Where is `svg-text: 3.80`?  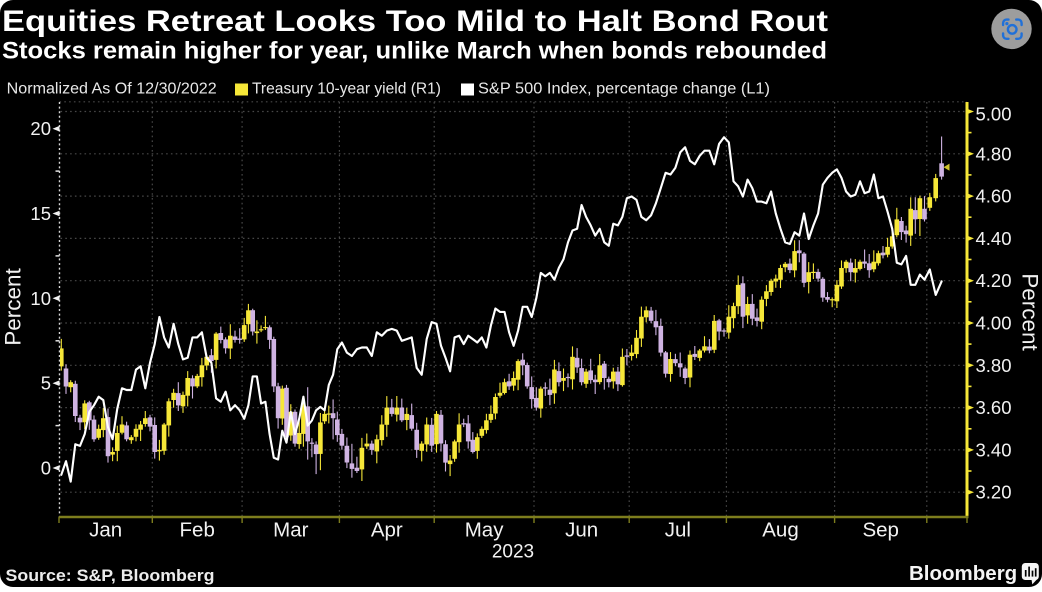
svg-text: 3.80 is located at coordinates (994, 365).